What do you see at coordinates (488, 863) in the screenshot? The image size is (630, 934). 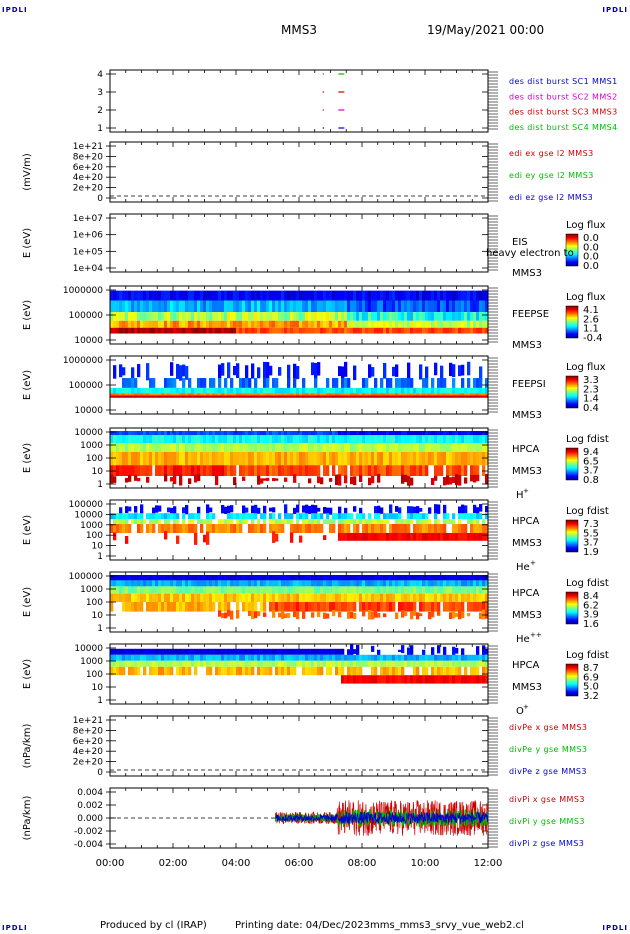 I see `x-tick-label: 12:00` at bounding box center [488, 863].